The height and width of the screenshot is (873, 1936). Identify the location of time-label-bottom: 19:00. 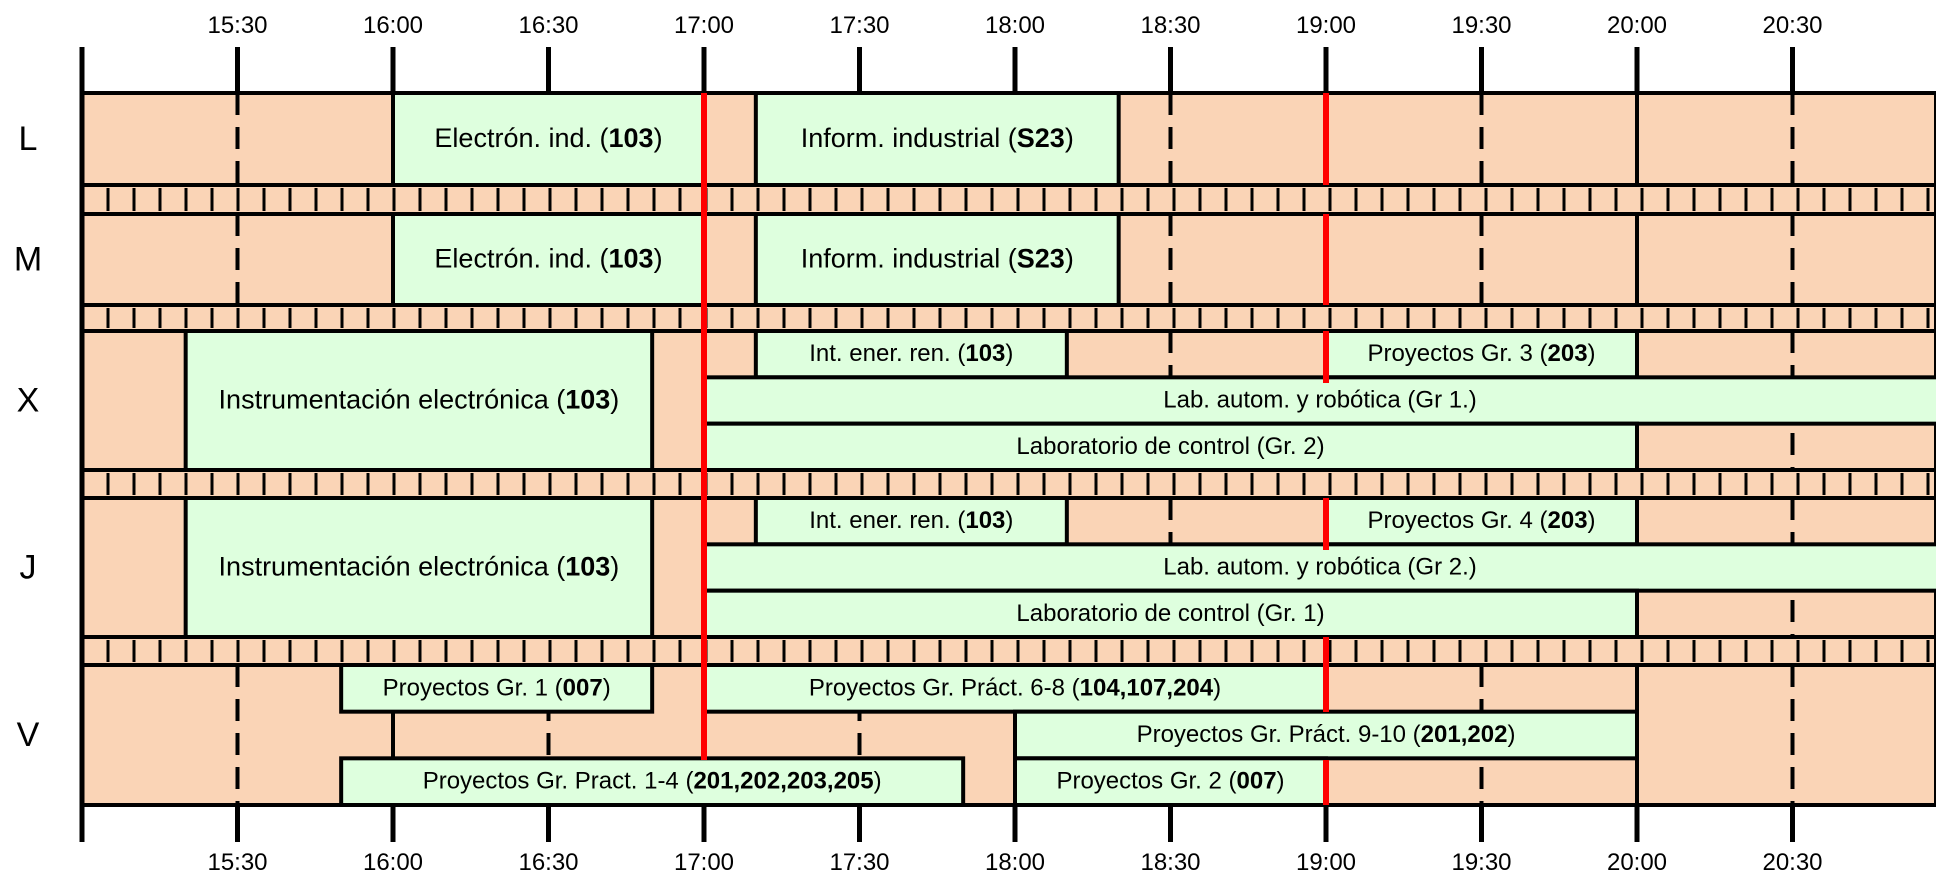
(1326, 861).